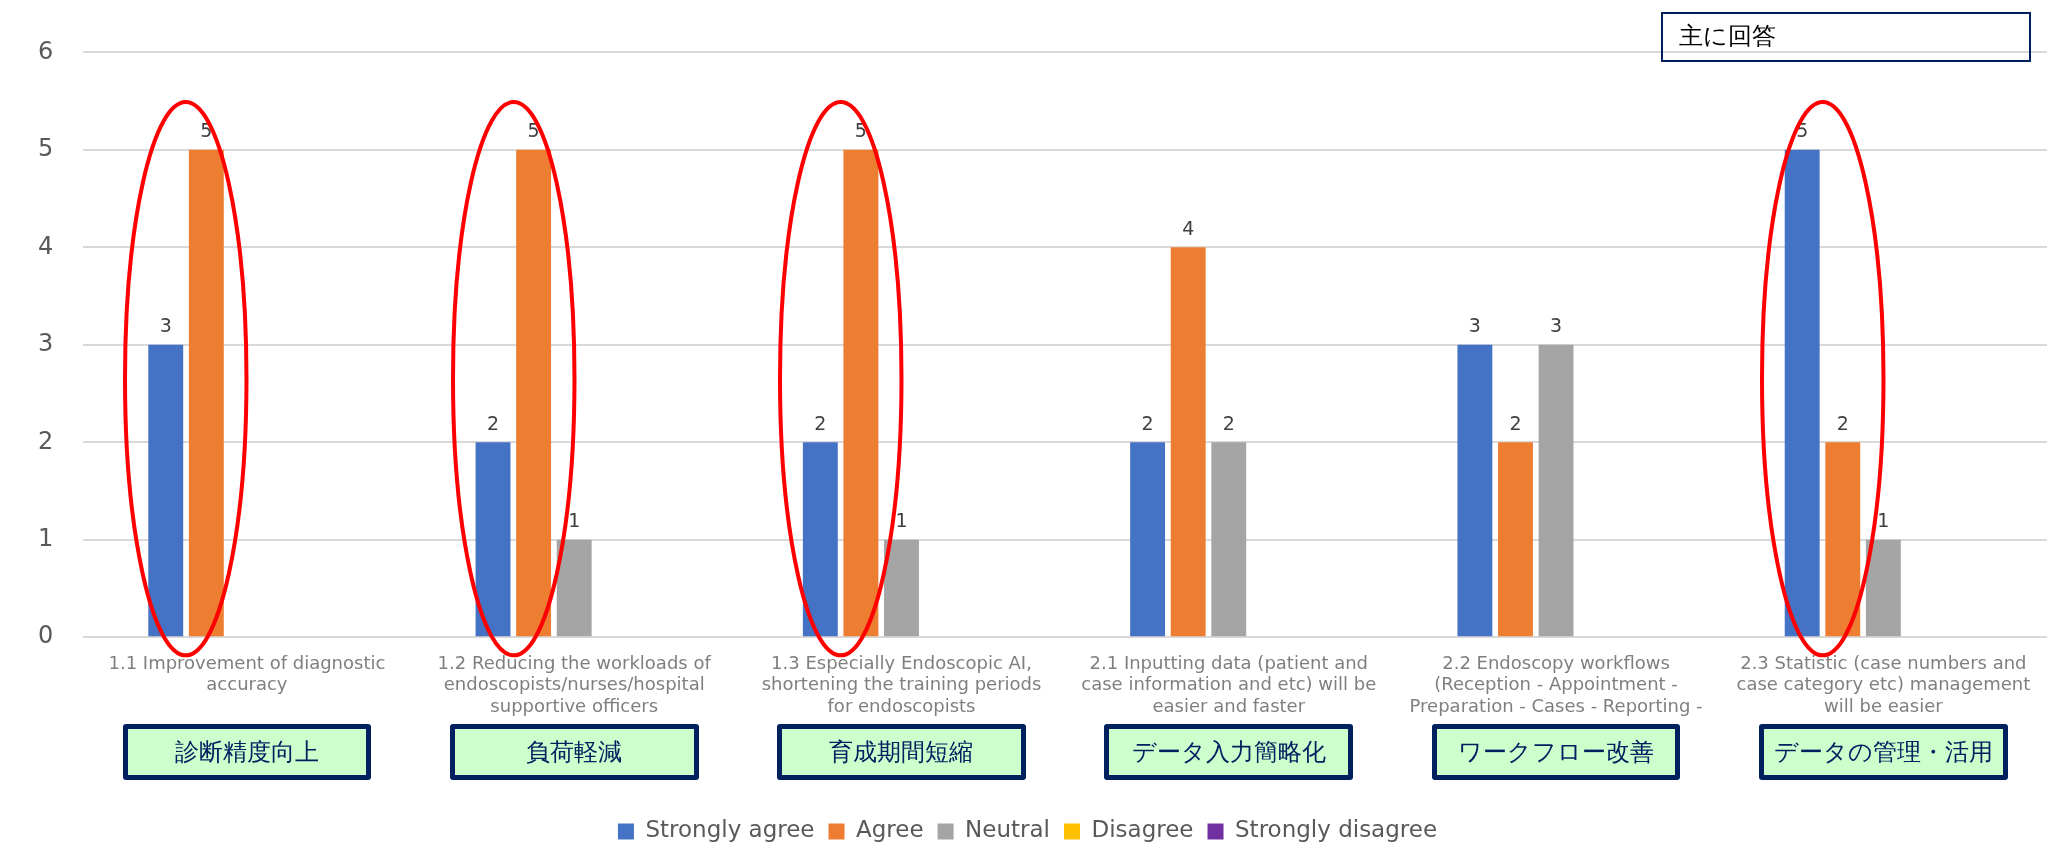 Image resolution: width=2065 pixels, height=861 pixels. What do you see at coordinates (45, 148) in the screenshot?
I see `y-tick-label: 5` at bounding box center [45, 148].